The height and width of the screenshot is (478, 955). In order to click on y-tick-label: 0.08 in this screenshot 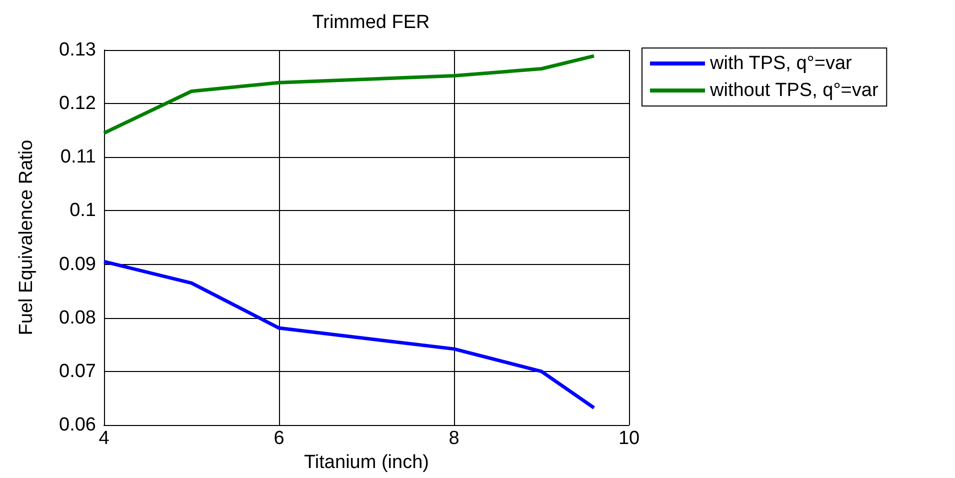, I will do `click(77, 317)`.